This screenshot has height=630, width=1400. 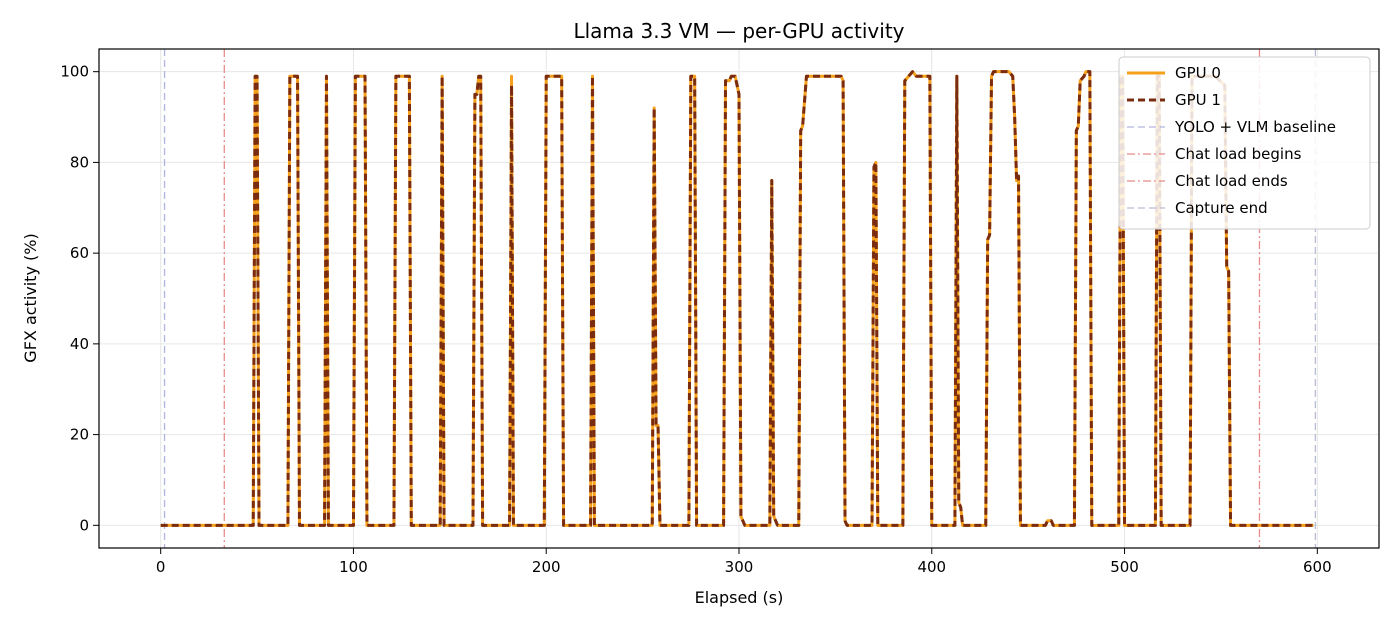 What do you see at coordinates (79, 435) in the screenshot?
I see `y-tick-label: 20` at bounding box center [79, 435].